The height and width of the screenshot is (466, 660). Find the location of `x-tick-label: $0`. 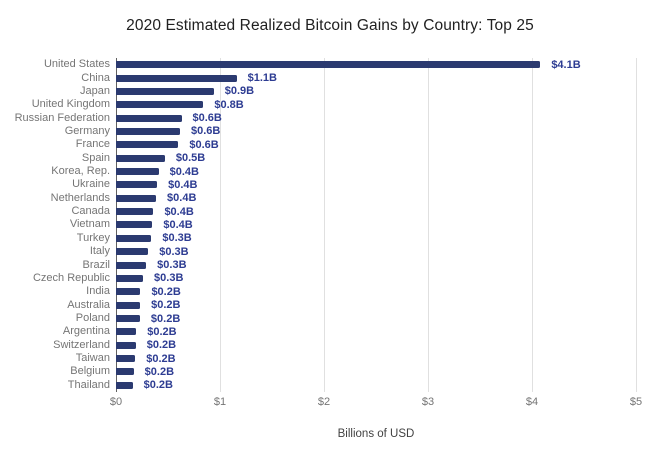

x-tick-label: $0 is located at coordinates (116, 402).